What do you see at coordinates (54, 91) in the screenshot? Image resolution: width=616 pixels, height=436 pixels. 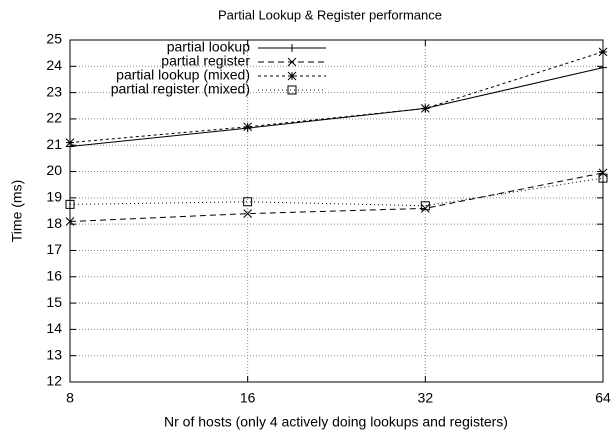 I see `y-tick-label: 23` at bounding box center [54, 91].